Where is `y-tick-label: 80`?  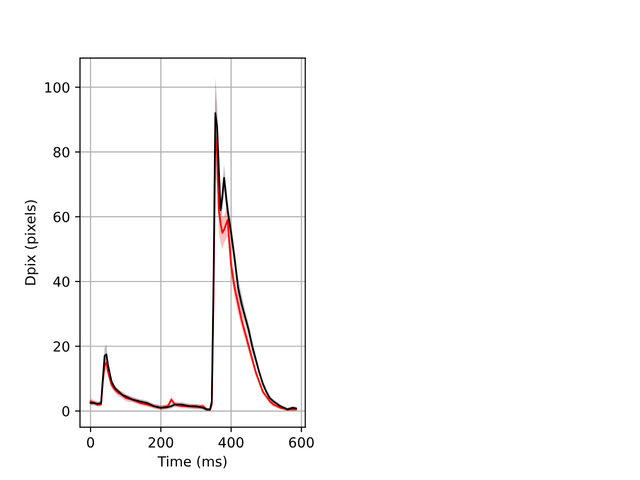
y-tick-label: 80 is located at coordinates (62, 152).